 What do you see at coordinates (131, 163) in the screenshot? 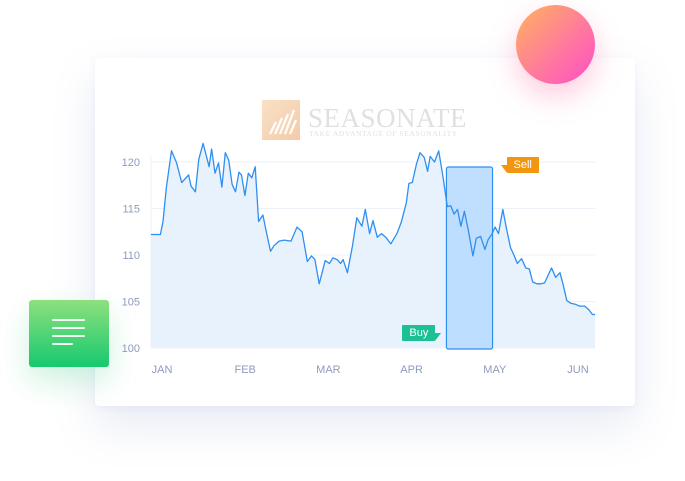
I see `y-tick-label: 120` at bounding box center [131, 163].